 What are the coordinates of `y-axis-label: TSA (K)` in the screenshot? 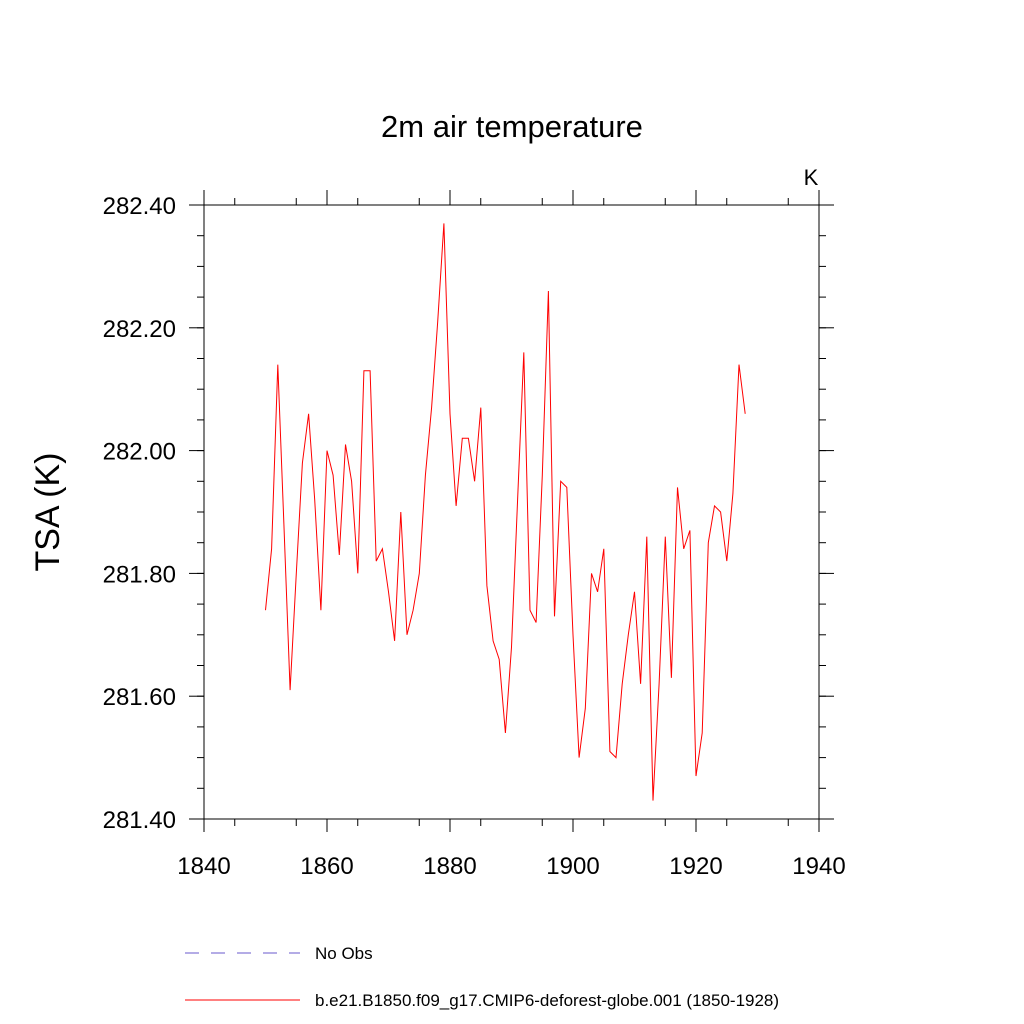 It's located at (48, 511).